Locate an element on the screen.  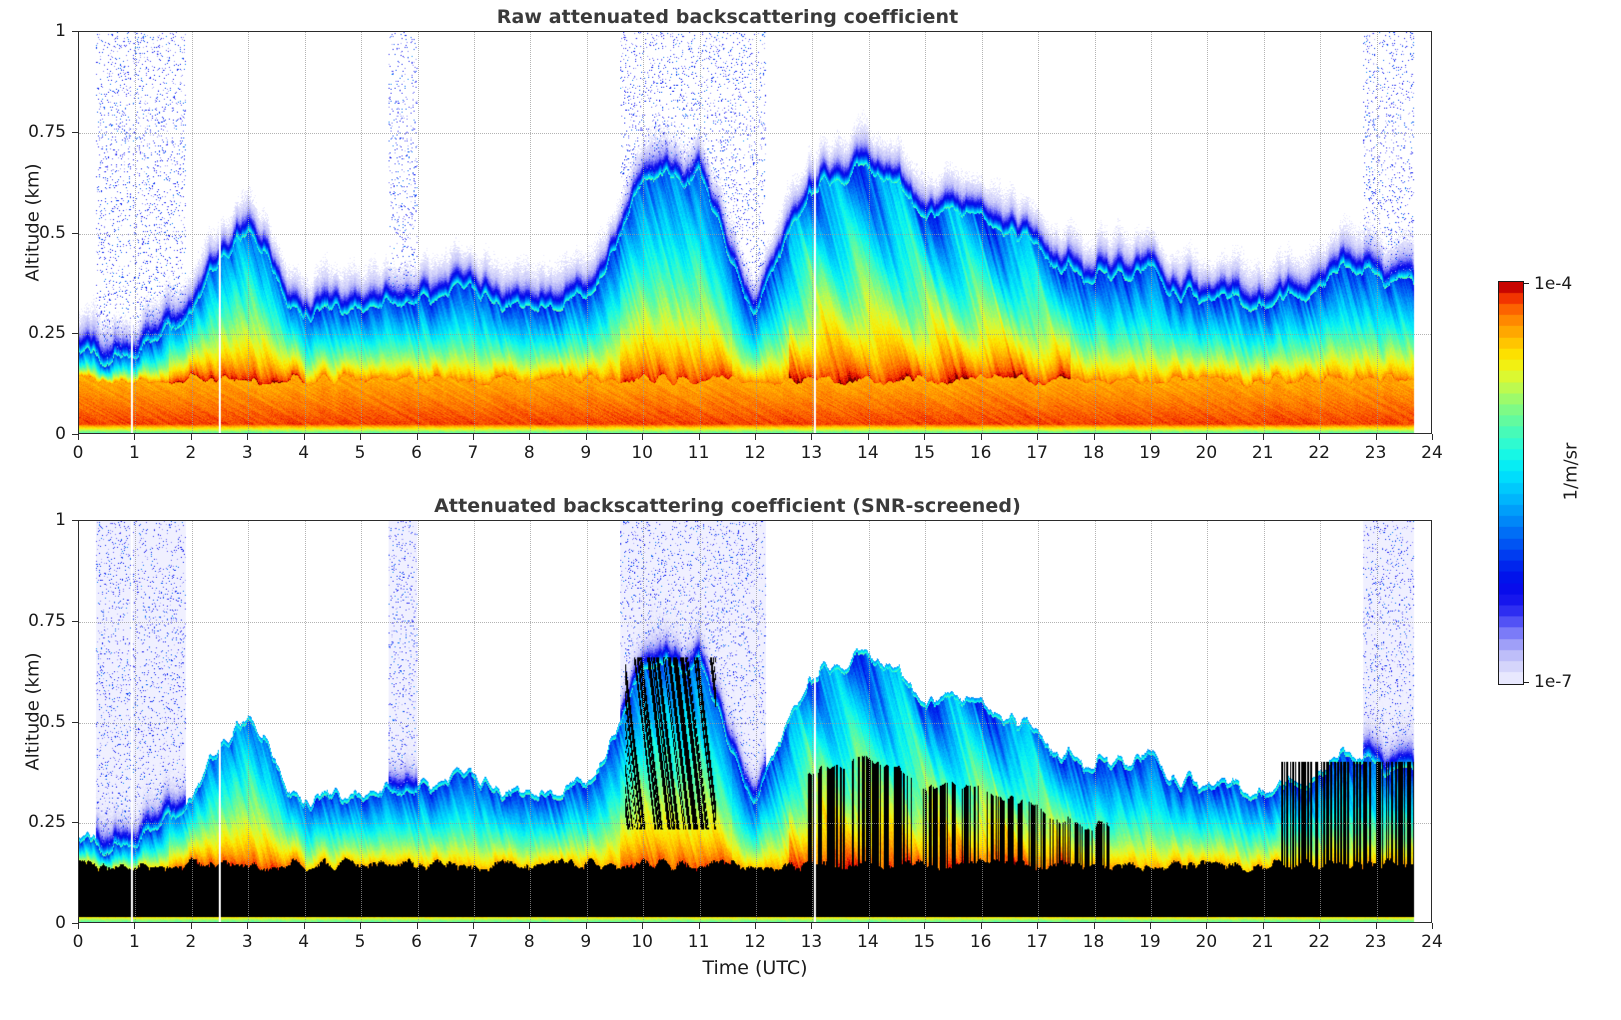
x-tick-label: 17 is located at coordinates (1037, 942).